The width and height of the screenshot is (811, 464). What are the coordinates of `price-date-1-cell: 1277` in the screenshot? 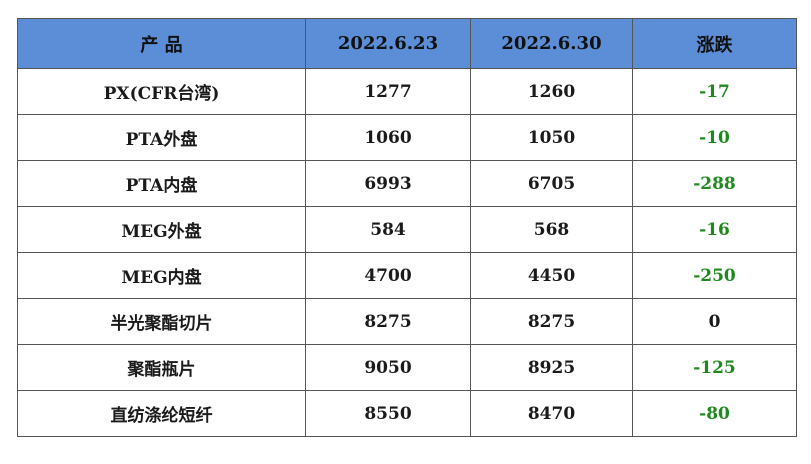 It's located at (388, 91).